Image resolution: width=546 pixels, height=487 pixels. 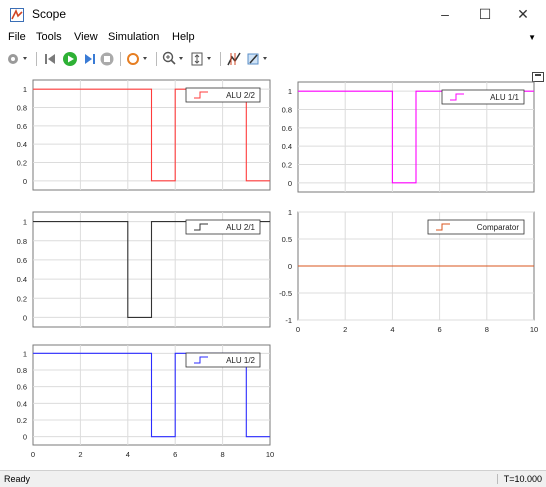 What do you see at coordinates (445, 14) in the screenshot?
I see `minimize-button: –` at bounding box center [445, 14].